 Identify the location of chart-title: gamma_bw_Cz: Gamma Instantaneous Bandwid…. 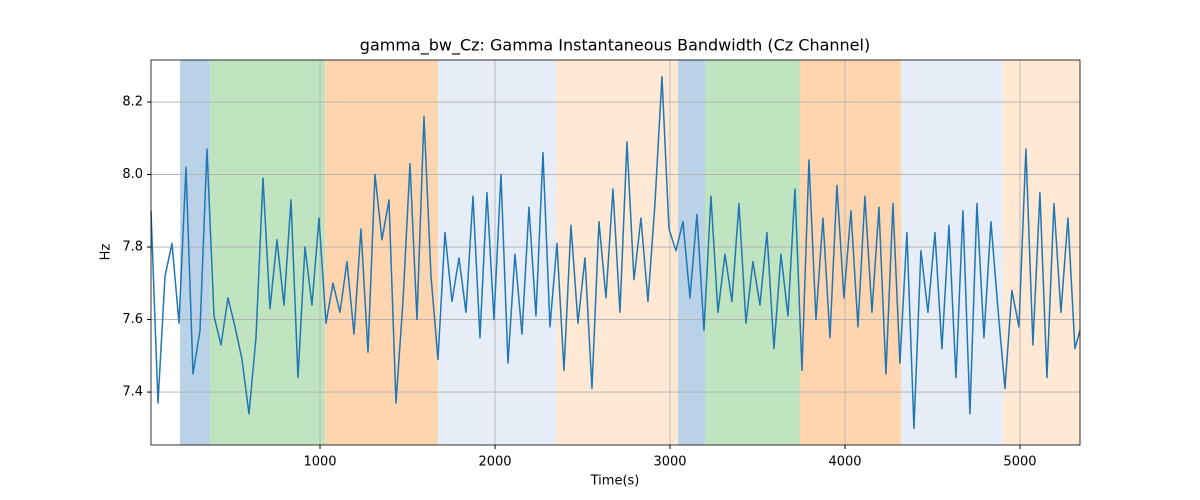
(615, 46).